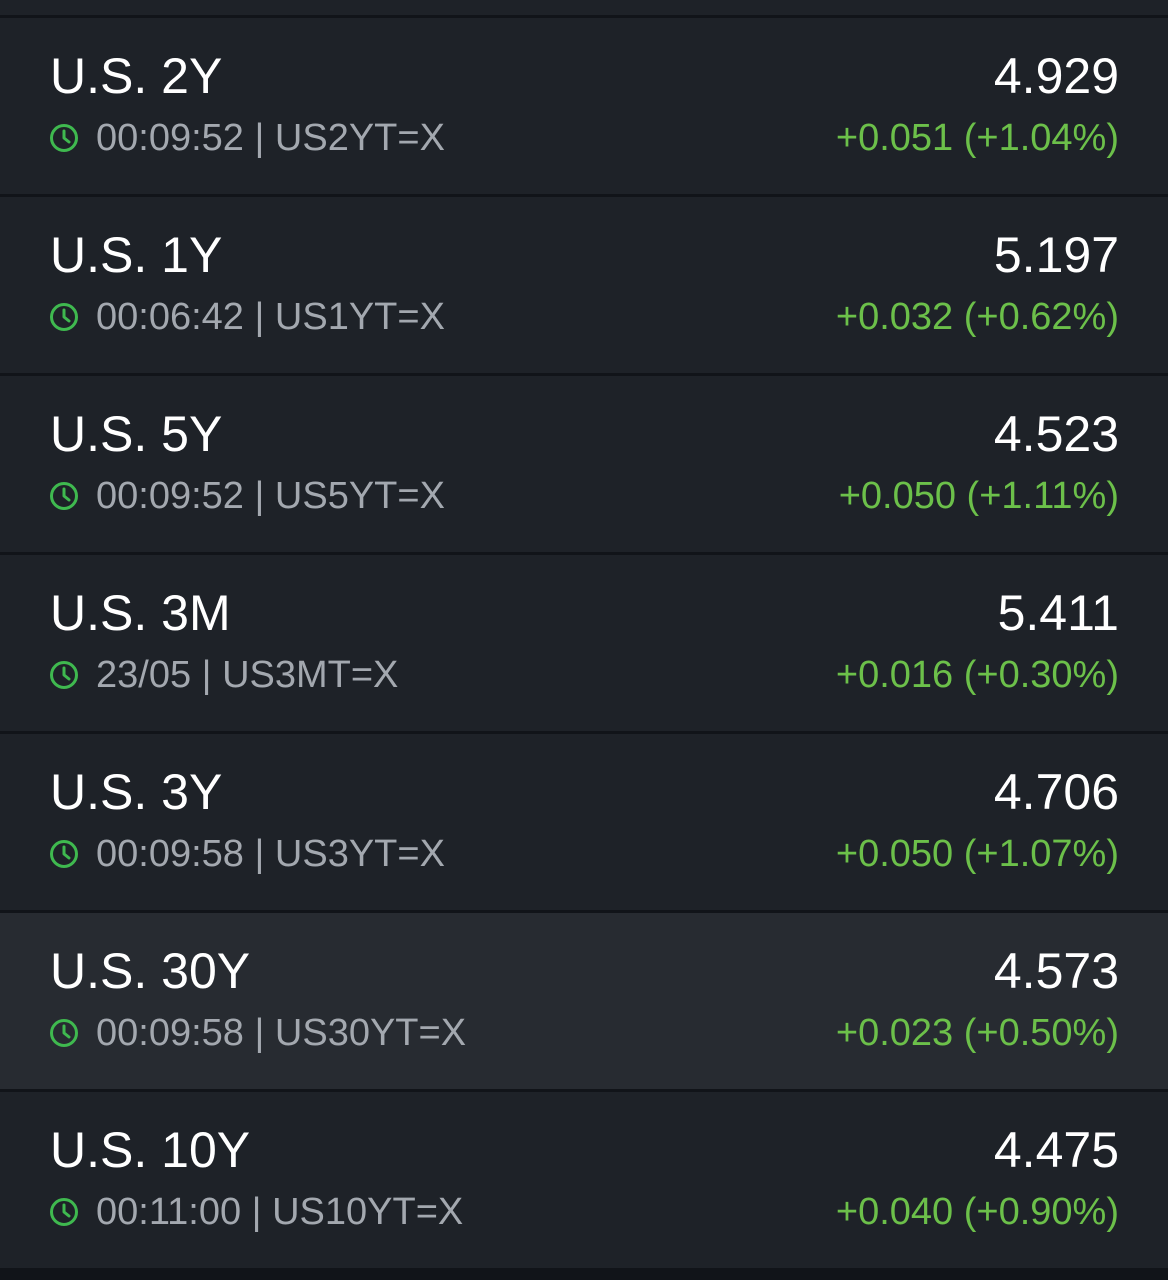 This screenshot has width=1168, height=1280. I want to click on price-change: +0.032 (+0.62%), so click(977, 317).